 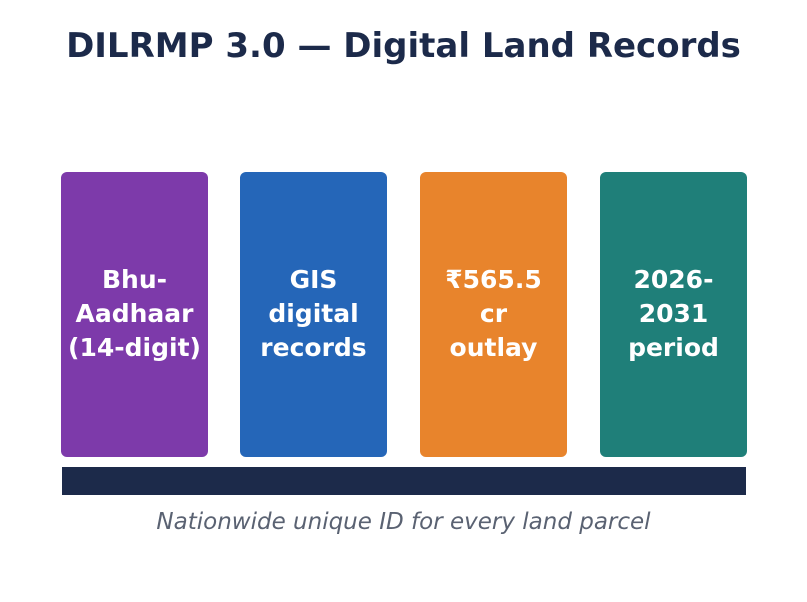 I want to click on page-title: DILRMP 3.0 — Digital Land Records, so click(x=403, y=46).